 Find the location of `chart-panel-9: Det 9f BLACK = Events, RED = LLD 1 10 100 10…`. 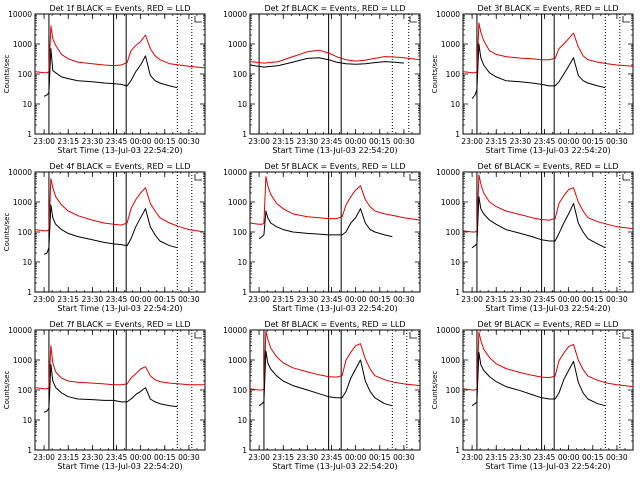

chart-panel-9: Det 9f BLACK = Events, RED = LLD 1 10 100 10… is located at coordinates (532, 395).